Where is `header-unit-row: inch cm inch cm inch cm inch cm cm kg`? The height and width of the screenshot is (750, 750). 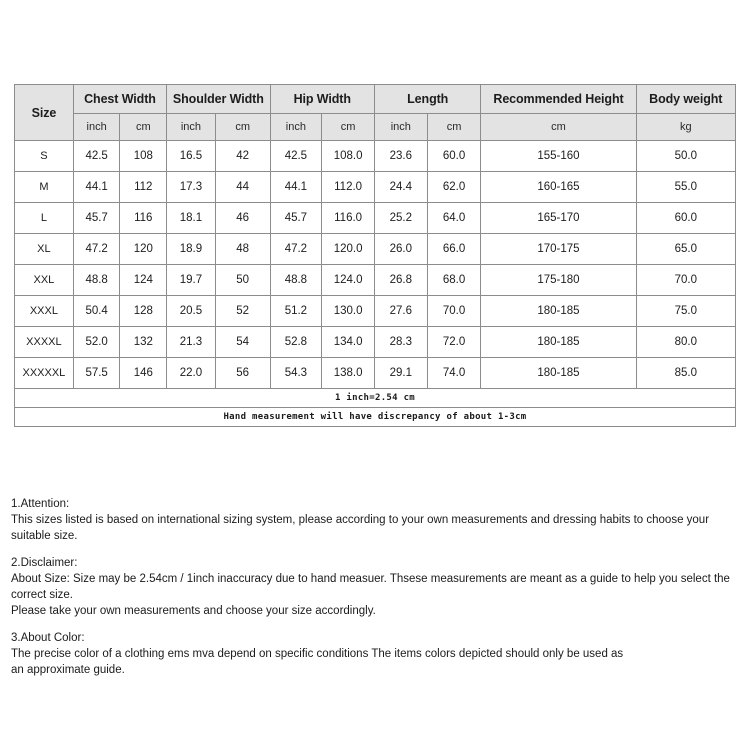
header-unit-row: inch cm inch cm inch cm inch cm cm kg is located at coordinates (376, 127).